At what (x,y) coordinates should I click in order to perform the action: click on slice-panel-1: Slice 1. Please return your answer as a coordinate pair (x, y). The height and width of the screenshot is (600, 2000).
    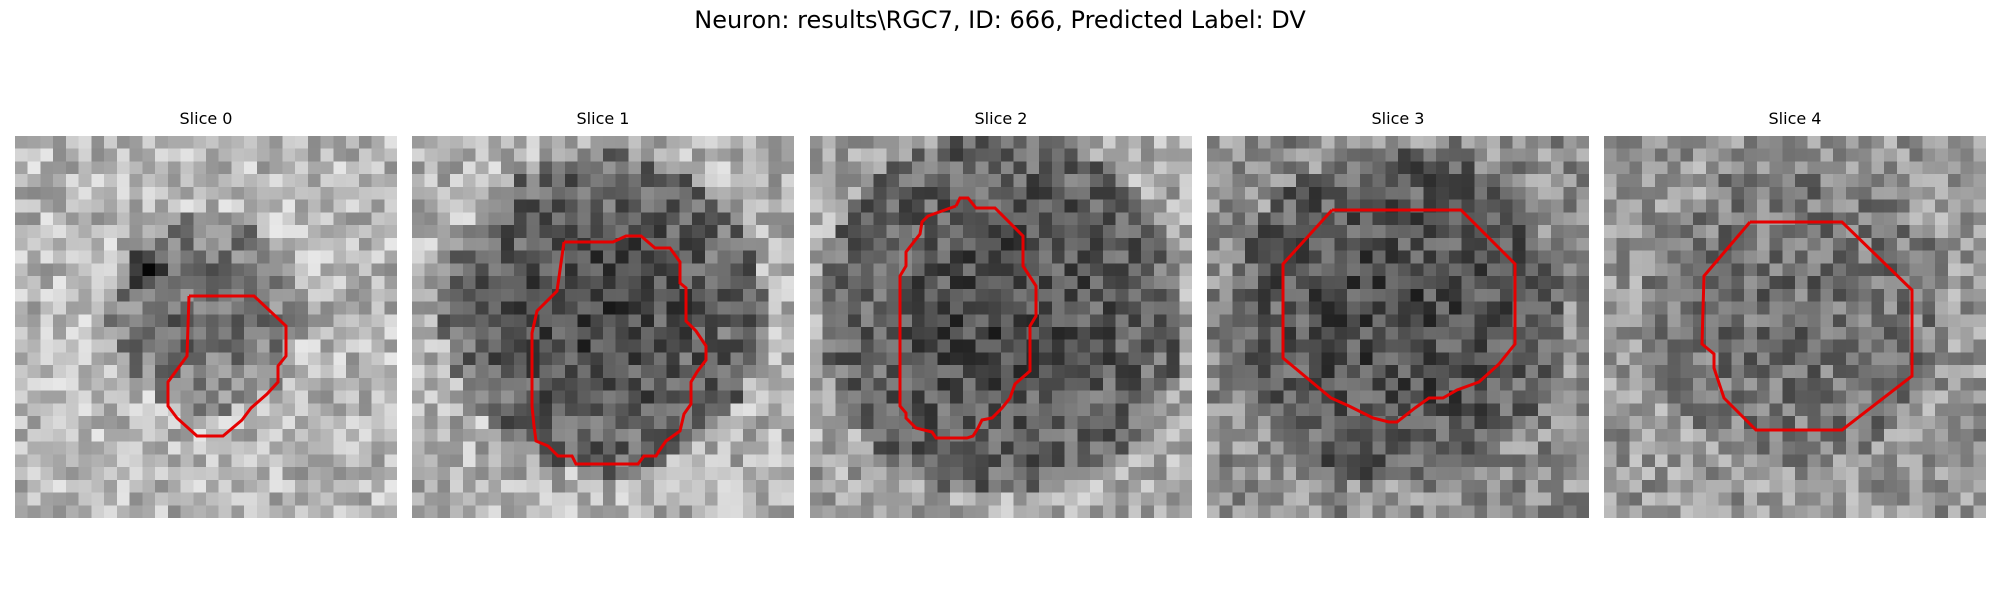
    Looking at the image, I should click on (603, 313).